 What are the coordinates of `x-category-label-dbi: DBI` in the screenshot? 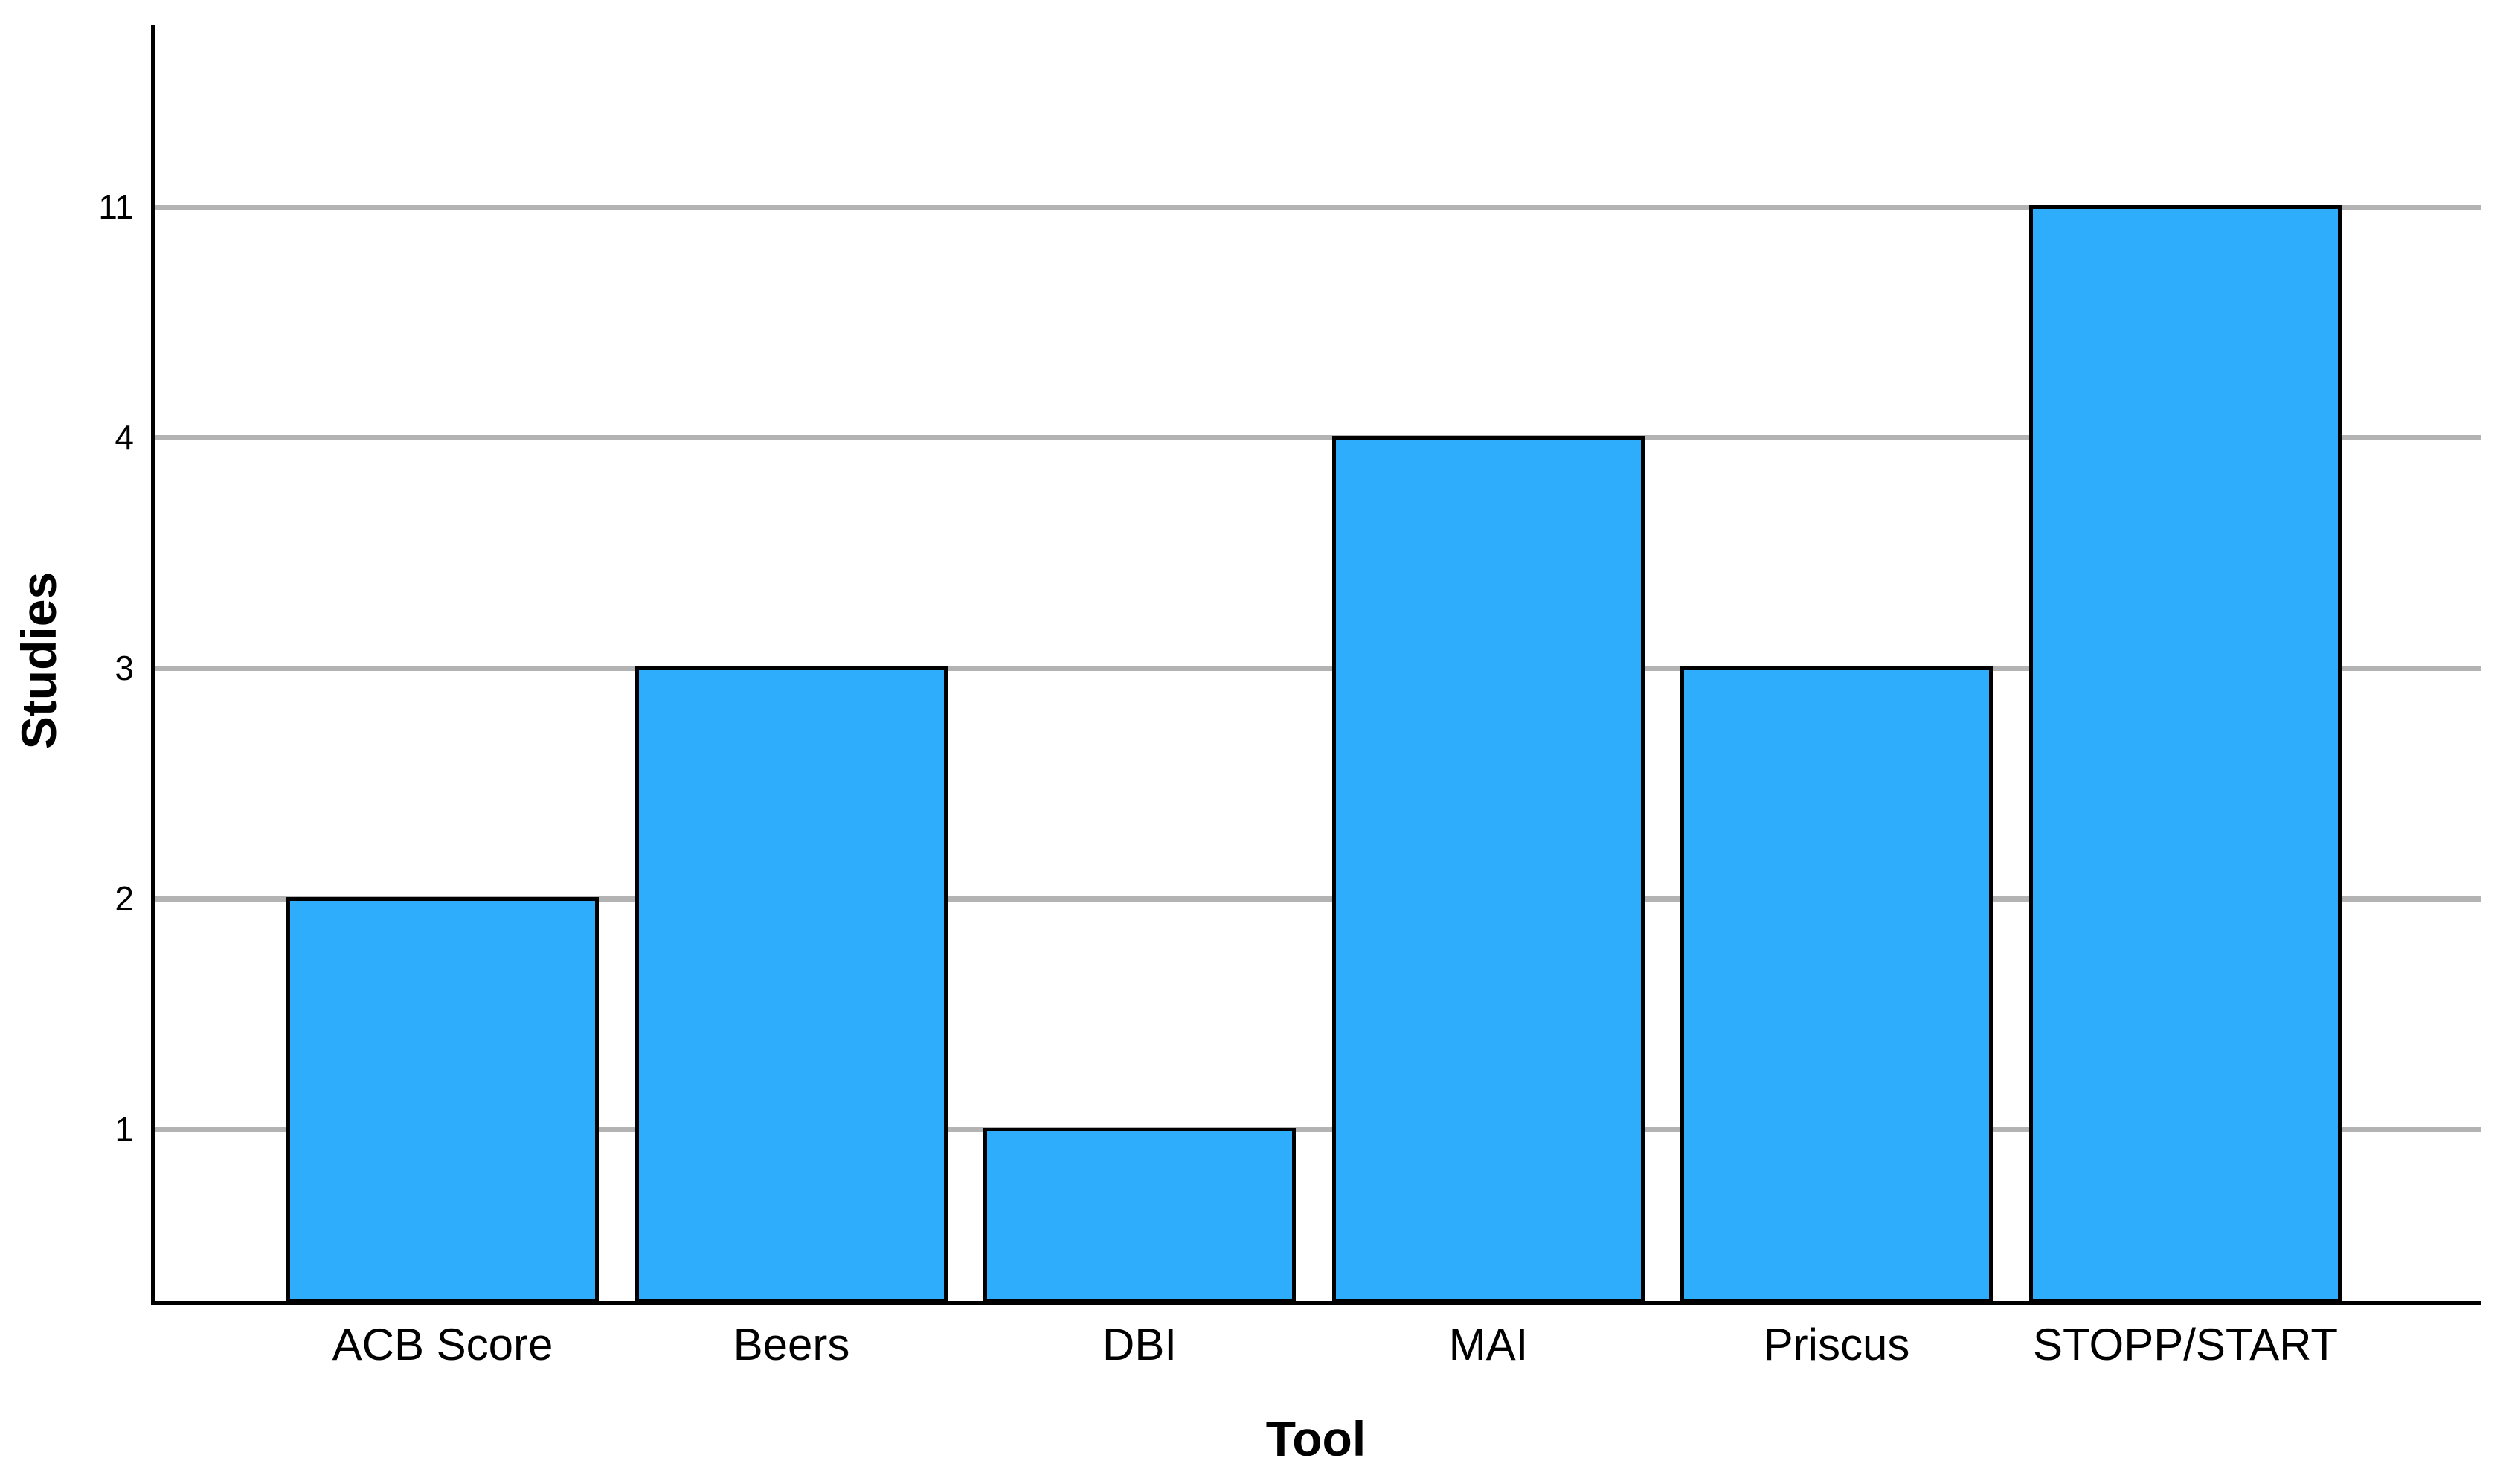 It's located at (1140, 1344).